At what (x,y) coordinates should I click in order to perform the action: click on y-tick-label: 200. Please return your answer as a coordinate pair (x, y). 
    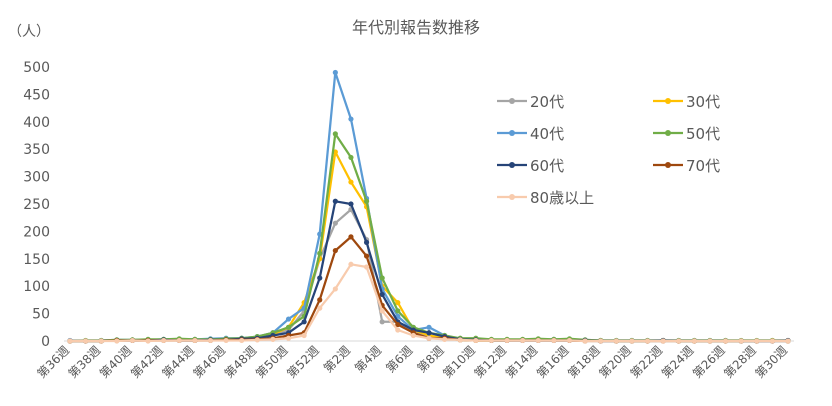
    Looking at the image, I should click on (36, 232).